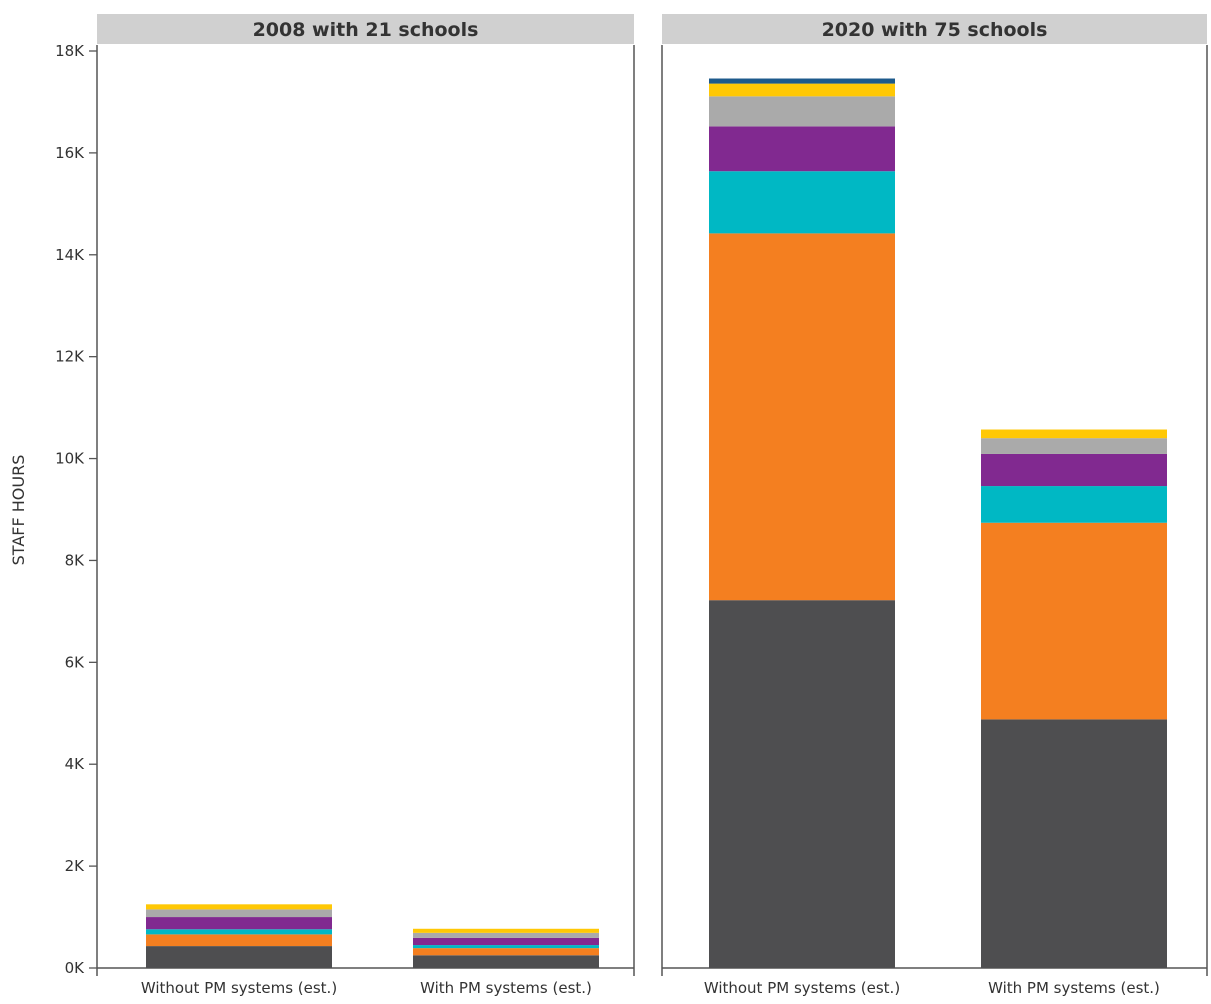  I want to click on y-tick-label: 16K, so click(70, 153).